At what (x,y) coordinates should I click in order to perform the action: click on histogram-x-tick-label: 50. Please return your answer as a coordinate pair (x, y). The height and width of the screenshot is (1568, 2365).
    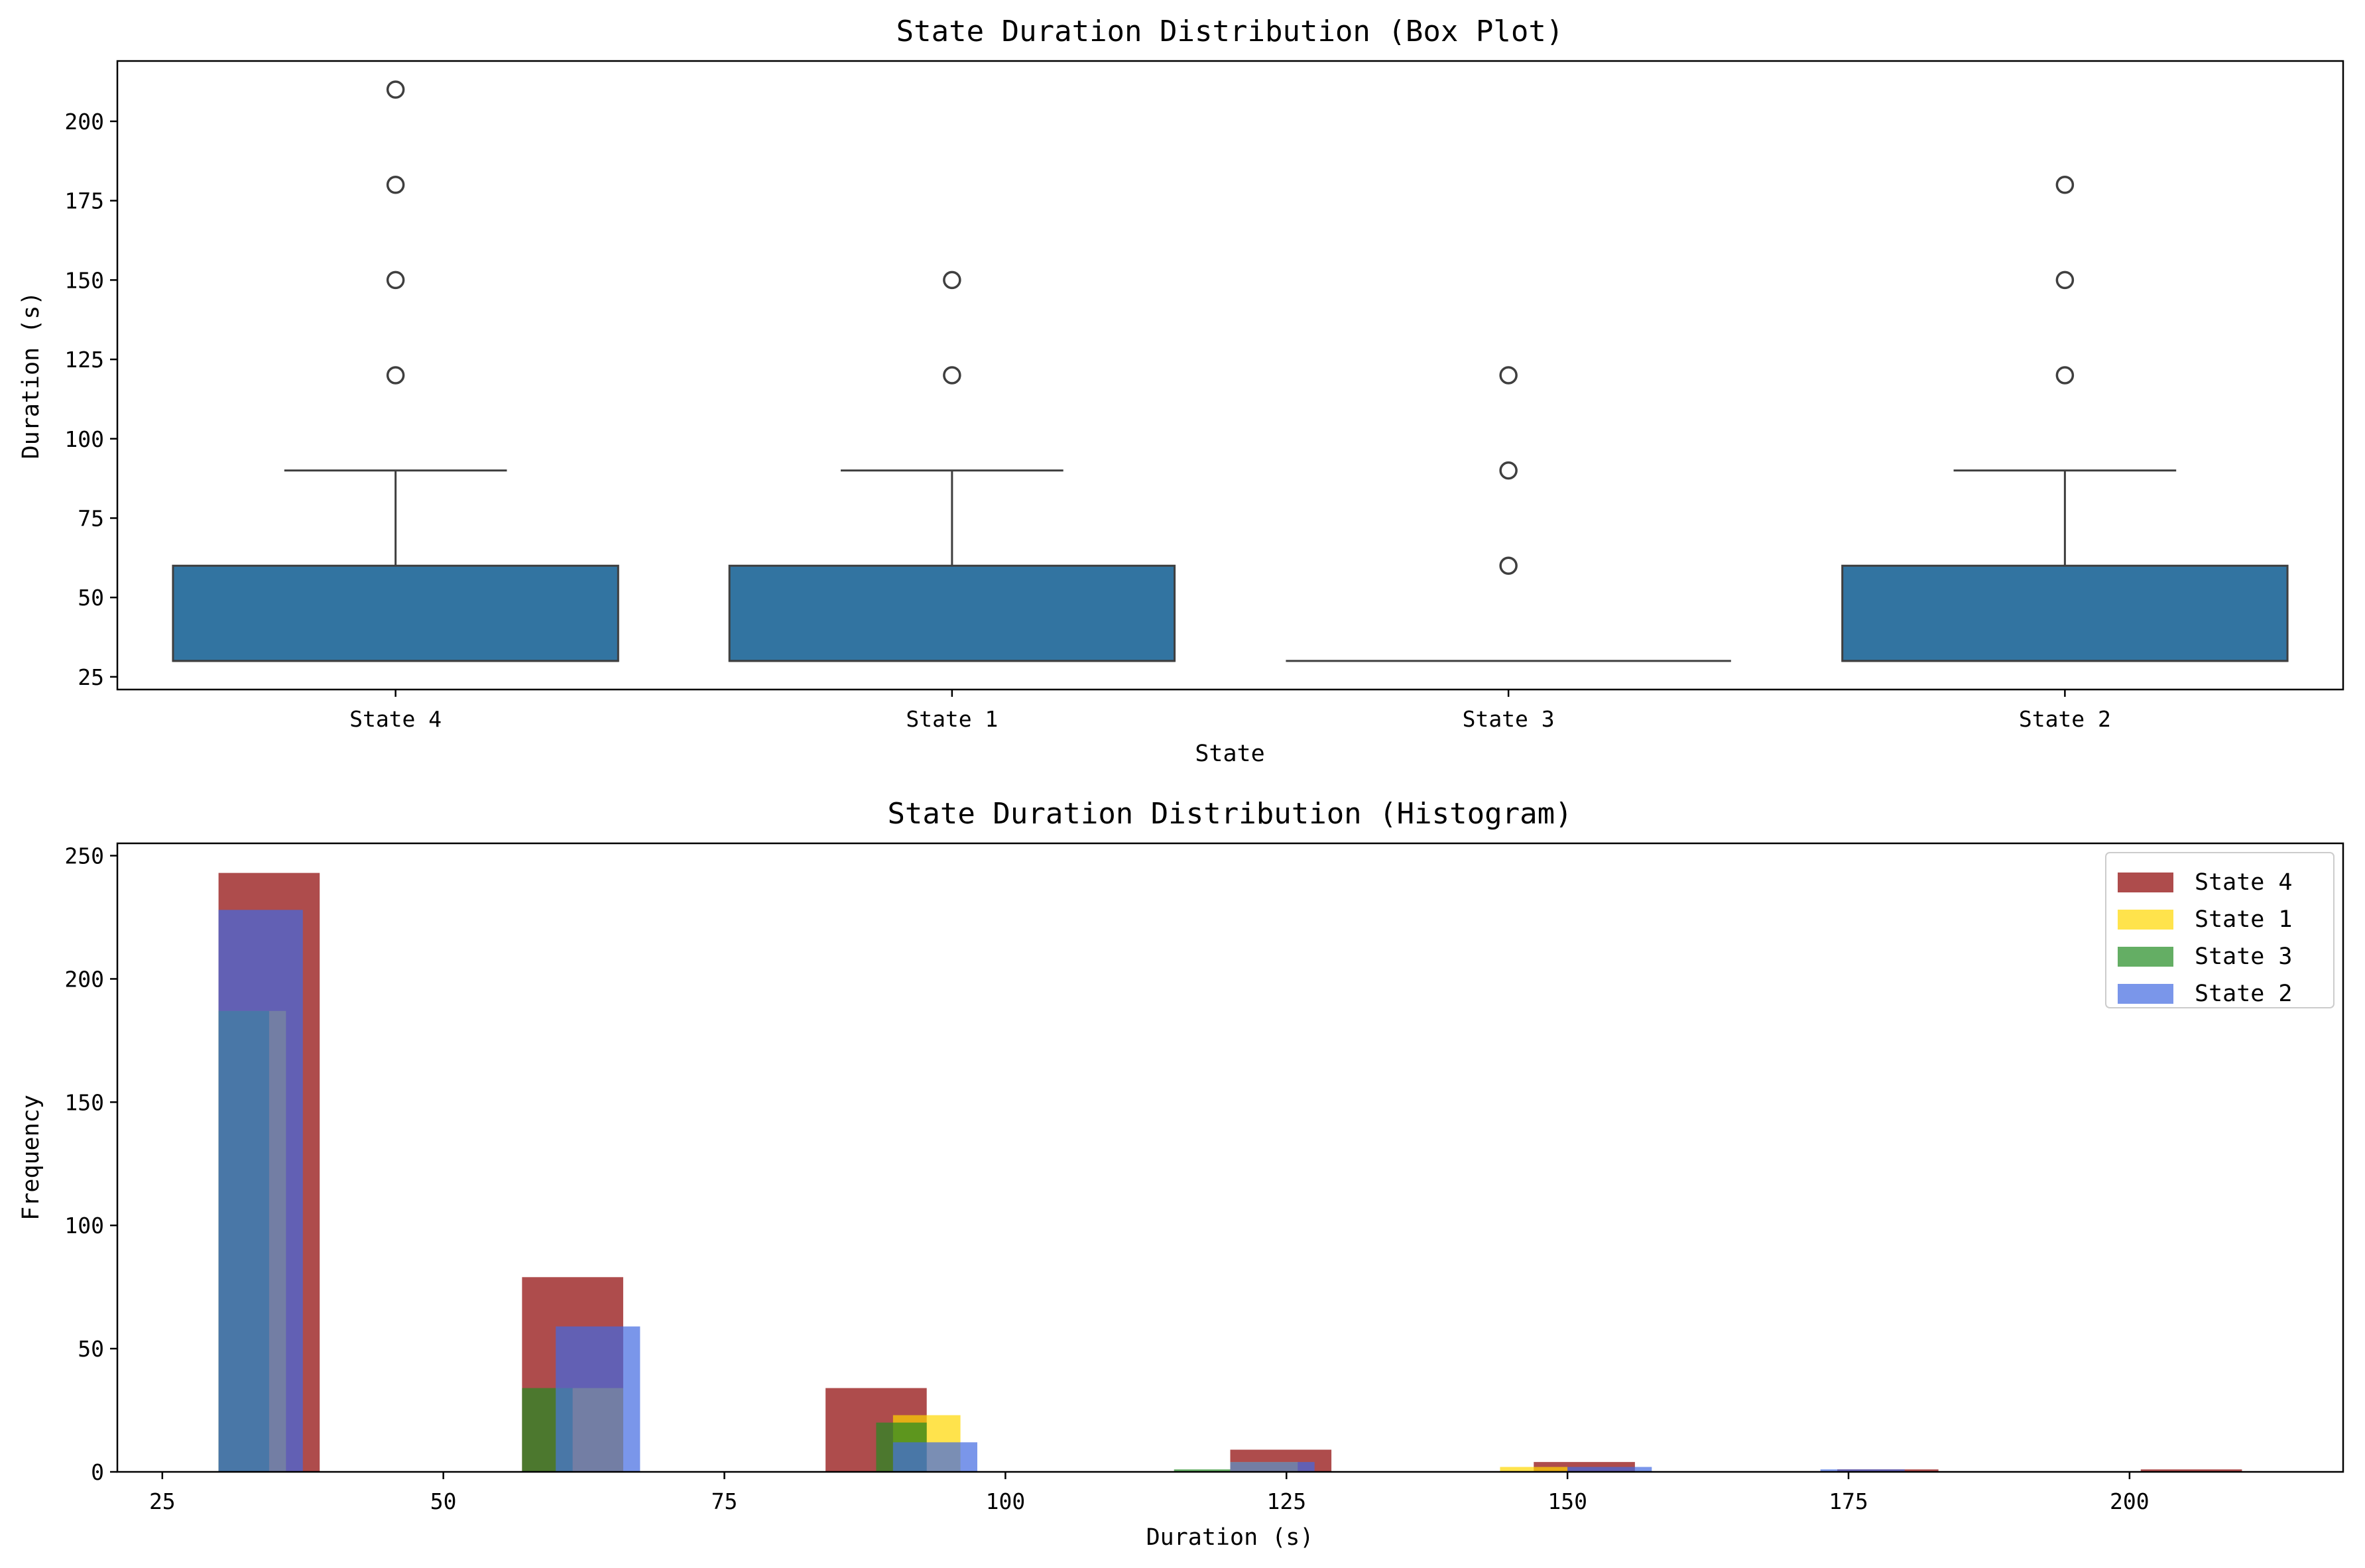
    Looking at the image, I should click on (443, 1501).